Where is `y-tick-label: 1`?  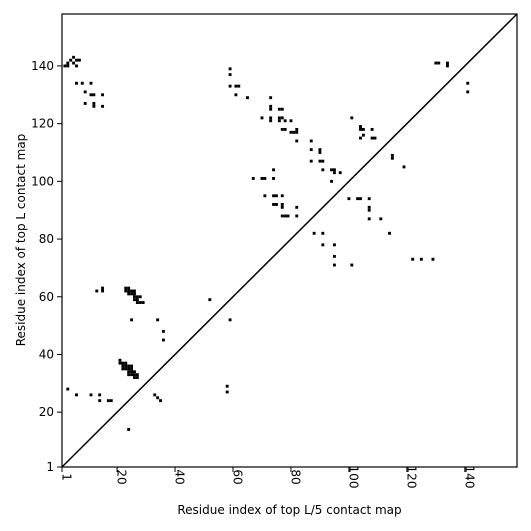 y-tick-label: 1 is located at coordinates (50, 467).